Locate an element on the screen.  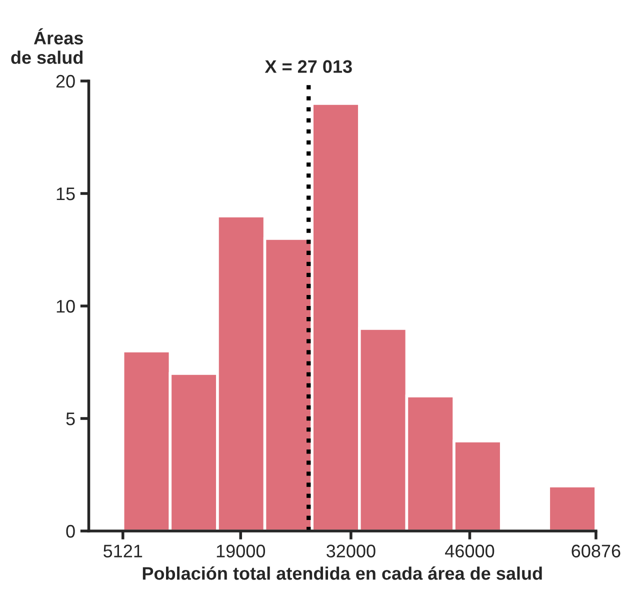
x-tick-label: 46000 is located at coordinates (469, 551).